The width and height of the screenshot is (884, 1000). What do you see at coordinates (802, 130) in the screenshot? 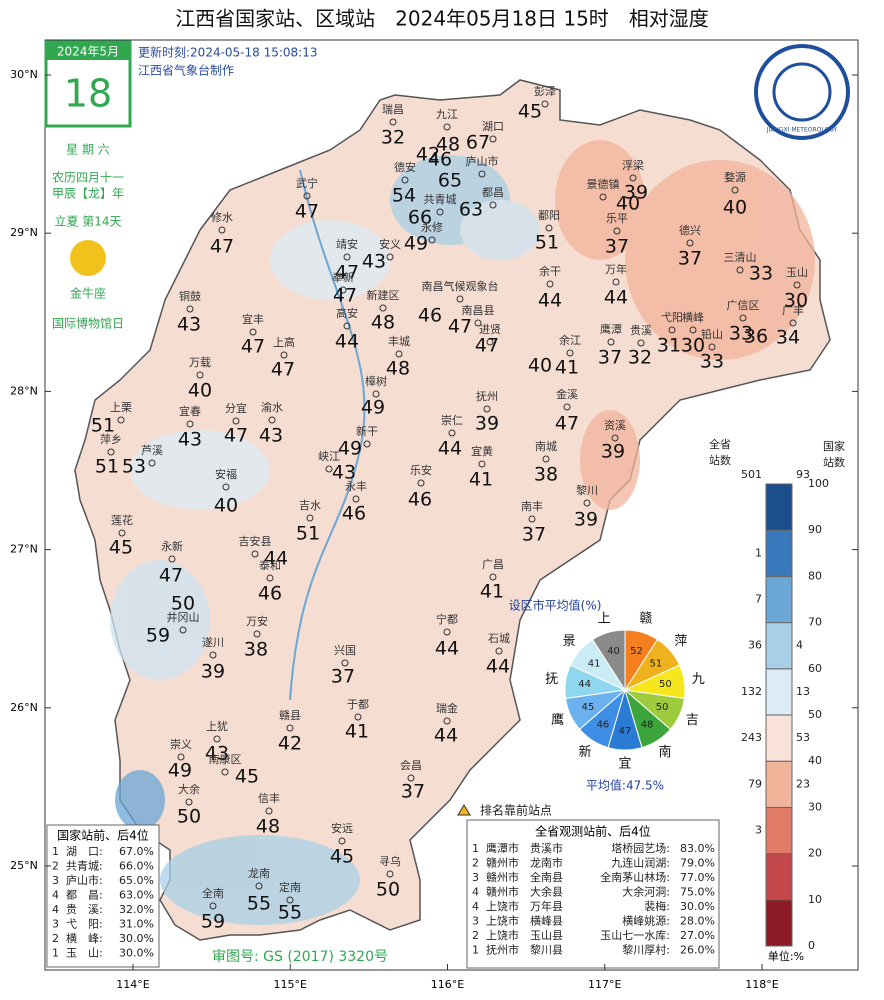
I see `logo-text: JIANGXI METEOROLOGY` at bounding box center [802, 130].